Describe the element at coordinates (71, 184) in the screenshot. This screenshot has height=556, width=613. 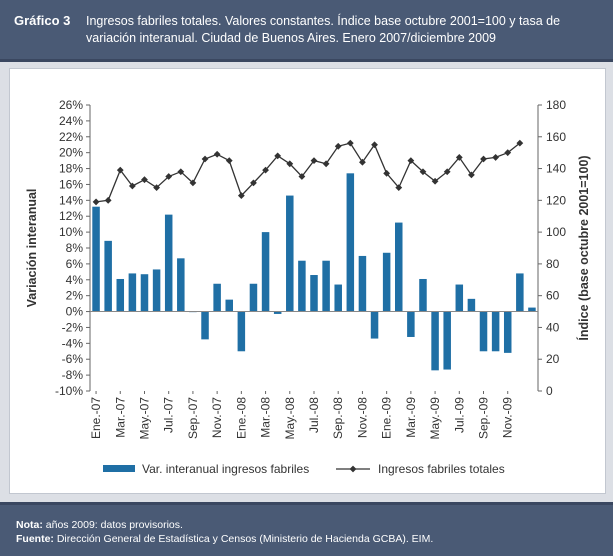
I see `y-left-tick-label: 16%` at that location.